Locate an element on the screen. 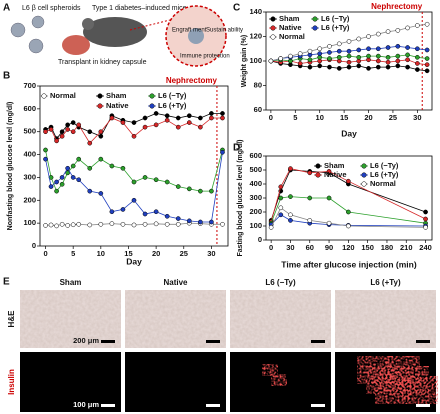 The width and height of the screenshot is (440, 414). y-tick-label: 600 is located at coordinates (29, 108).